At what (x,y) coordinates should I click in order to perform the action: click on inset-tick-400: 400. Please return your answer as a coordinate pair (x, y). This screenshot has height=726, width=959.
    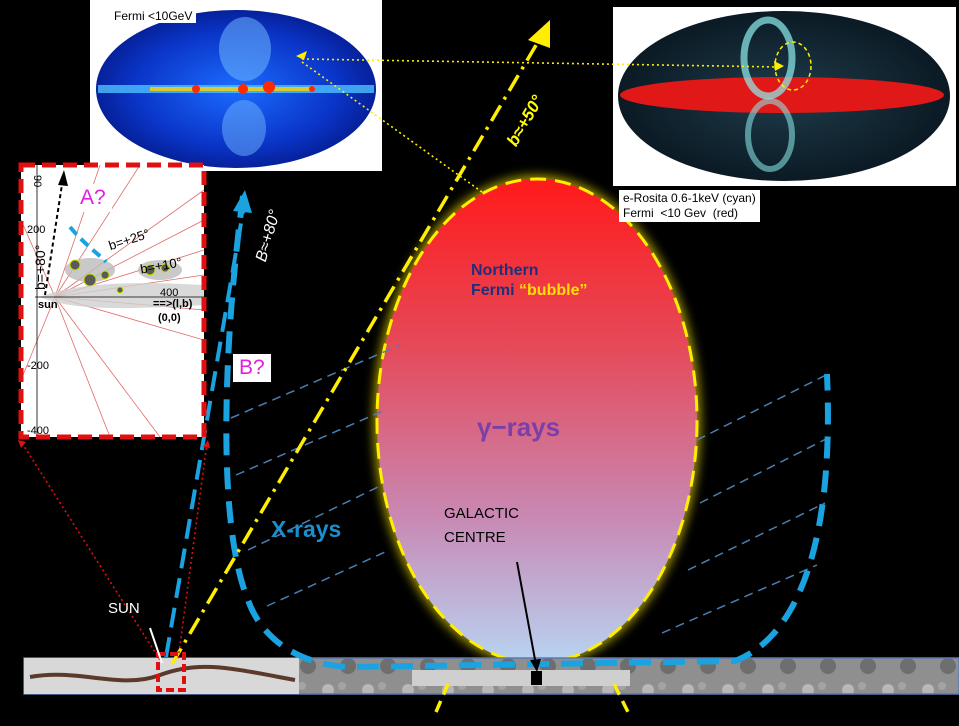
    Looking at the image, I should click on (169, 293).